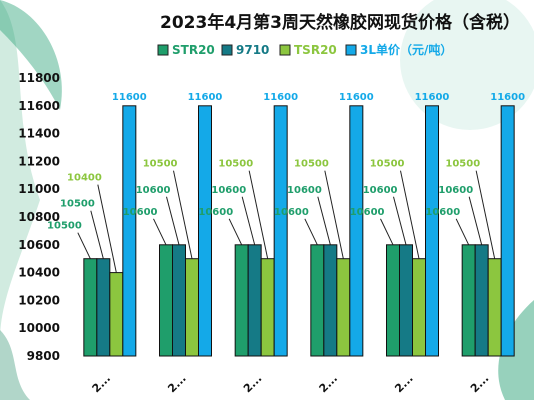 This screenshot has height=400, width=534. I want to click on legend: STR20 9710 TSR20 3L单价（元/吨）, so click(304, 49).